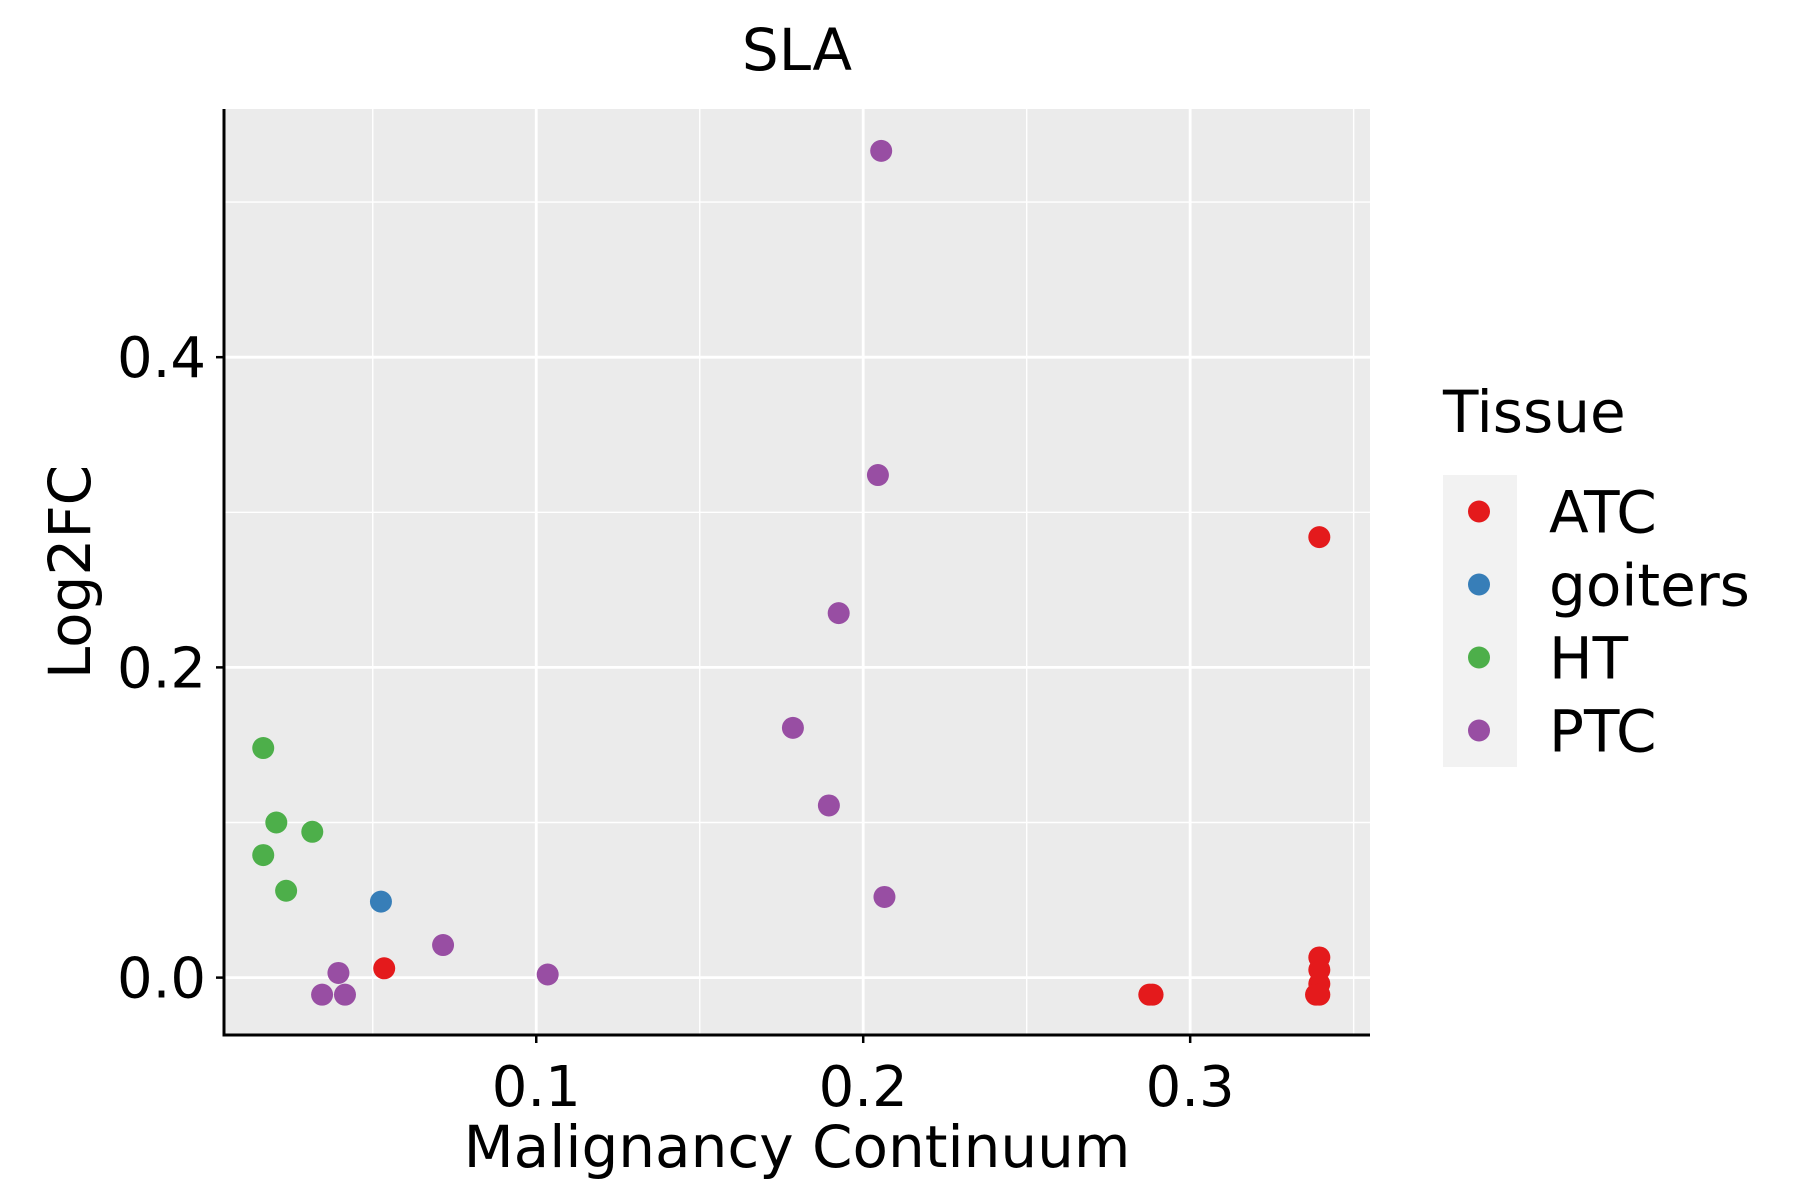 The width and height of the screenshot is (1800, 1200). I want to click on chart-title: SLA, so click(797, 50).